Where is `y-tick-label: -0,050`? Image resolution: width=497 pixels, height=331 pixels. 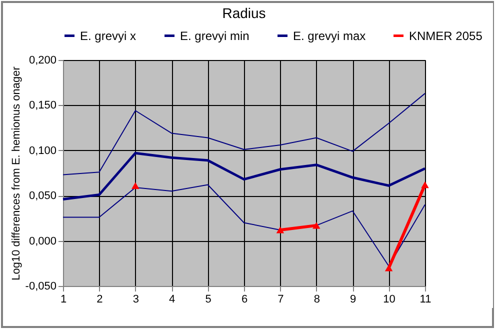
y-tick-label: -0,050 is located at coordinates (40, 286).